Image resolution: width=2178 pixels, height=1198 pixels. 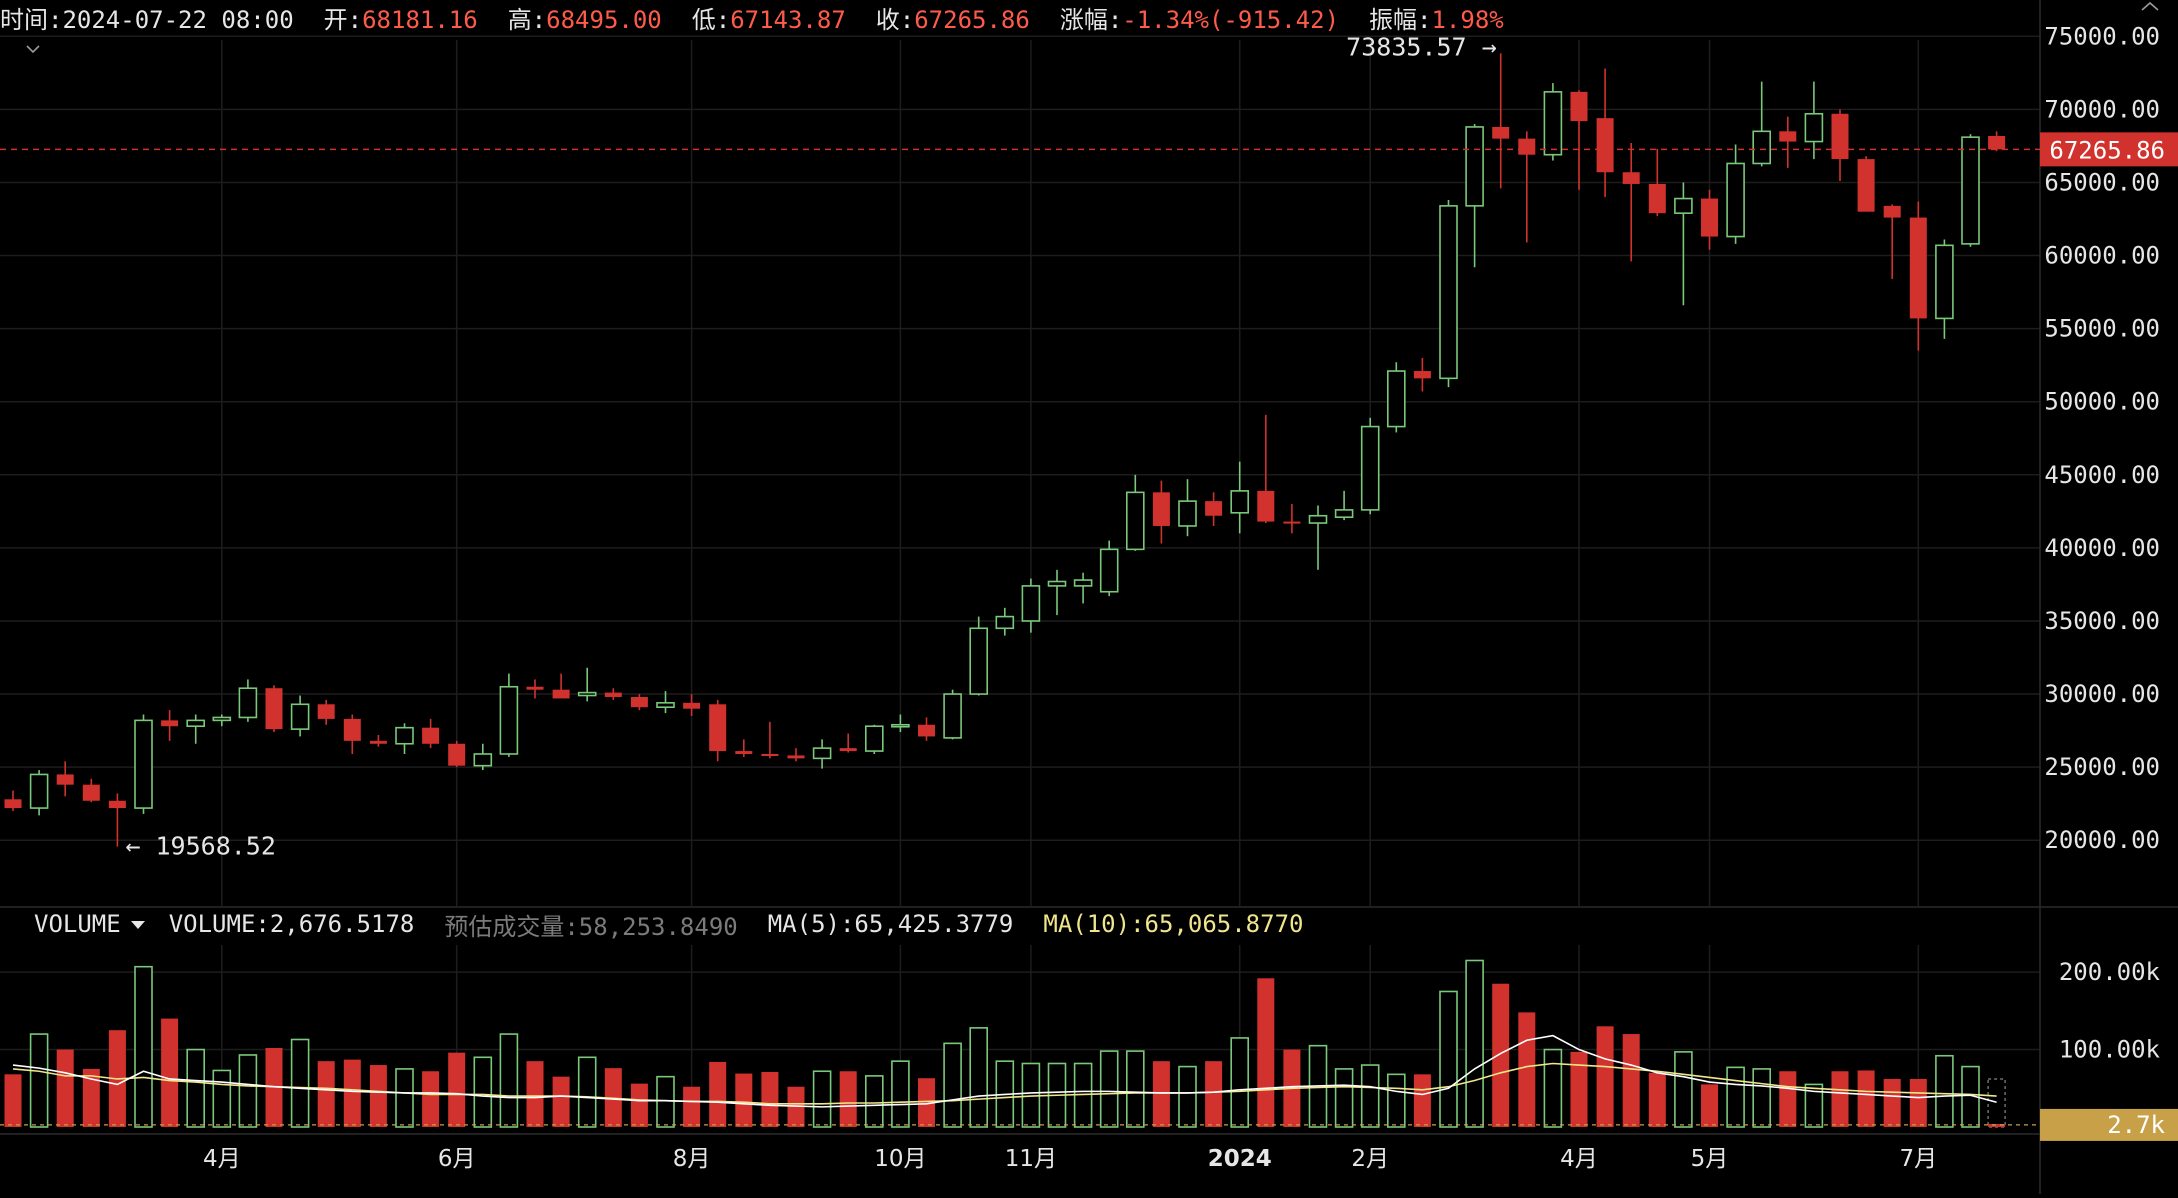 I want to click on time-tick-label: 11月, so click(x=1031, y=1159).